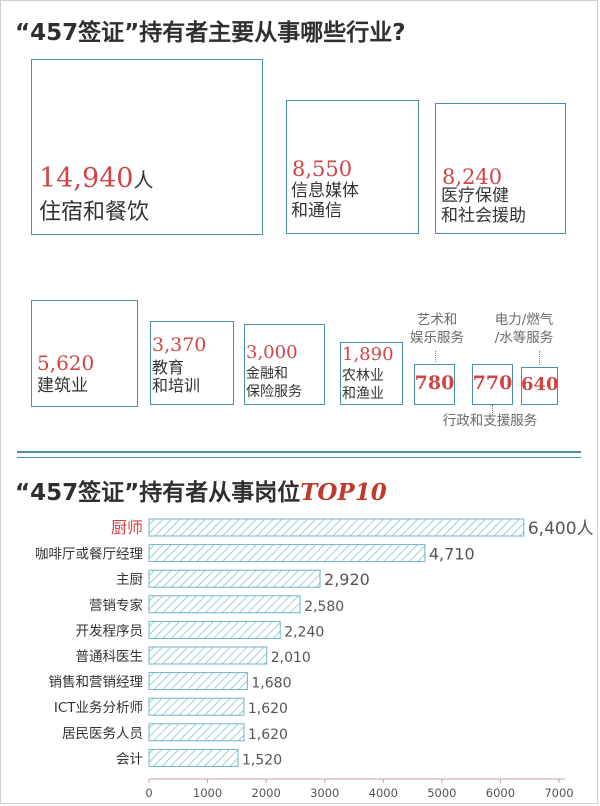 This screenshot has width=600, height=806. I want to click on industry-box-media, so click(352, 167).